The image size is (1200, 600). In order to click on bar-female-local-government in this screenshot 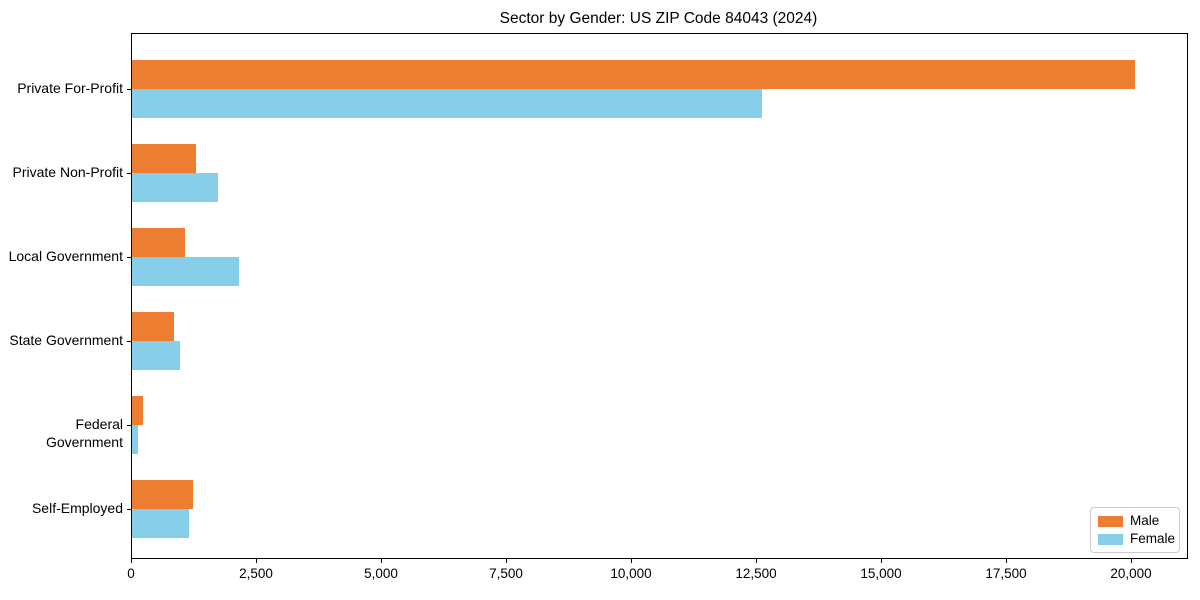, I will do `click(185, 271)`.